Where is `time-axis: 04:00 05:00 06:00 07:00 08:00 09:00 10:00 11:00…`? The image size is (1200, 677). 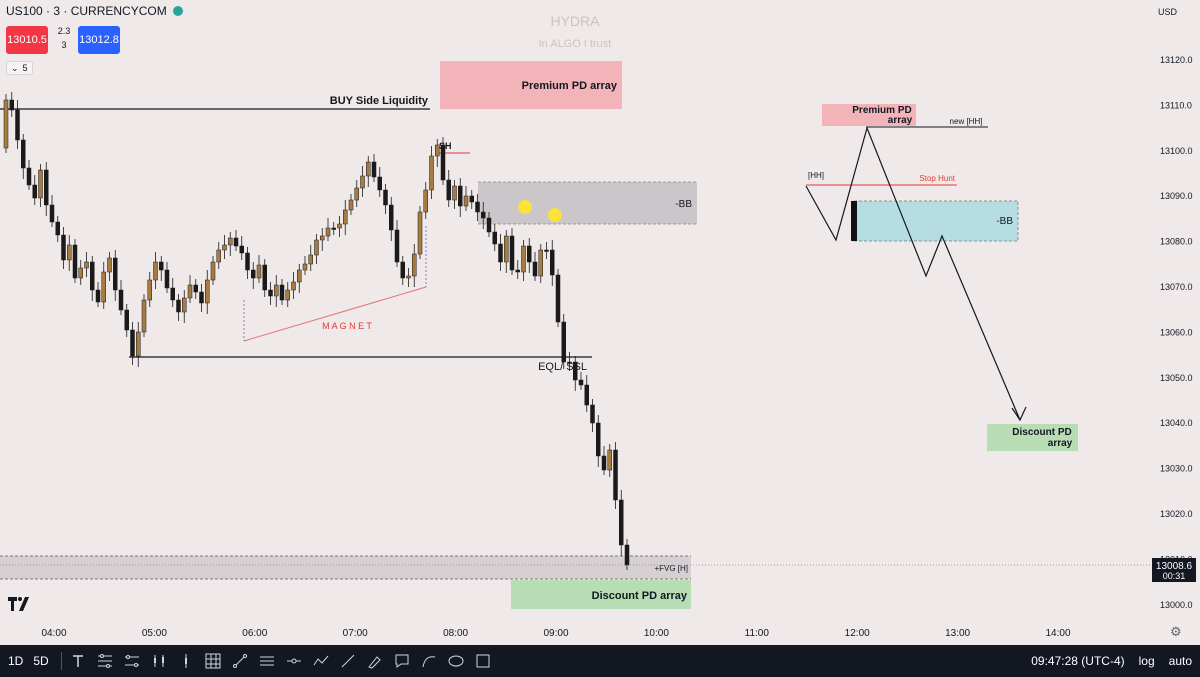
time-axis: 04:00 05:00 06:00 07:00 08:00 09:00 10:00 11:00… is located at coordinates (555, 633).